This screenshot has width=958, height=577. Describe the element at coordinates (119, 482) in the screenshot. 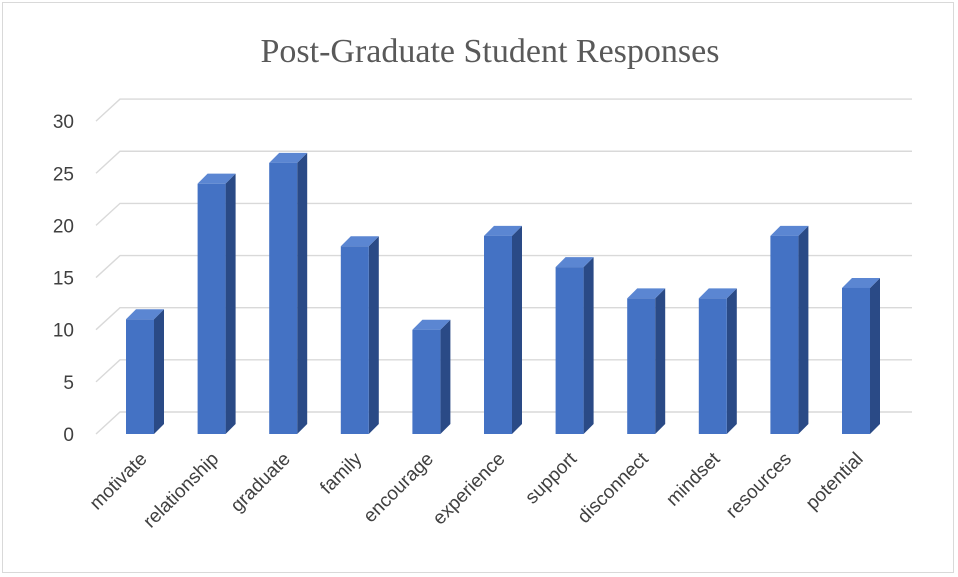

I see `x-category-label: motivate` at that location.